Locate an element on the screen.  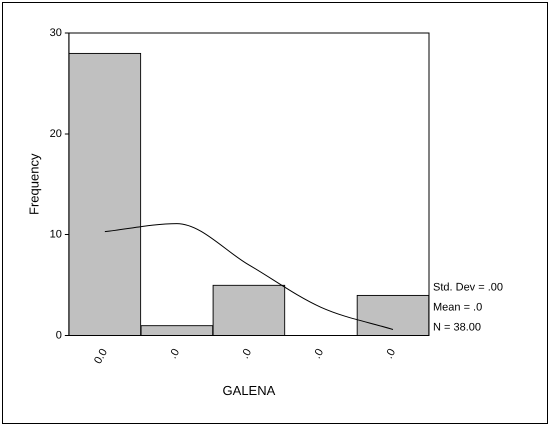
x-axis-title: GALENA is located at coordinates (249, 390).